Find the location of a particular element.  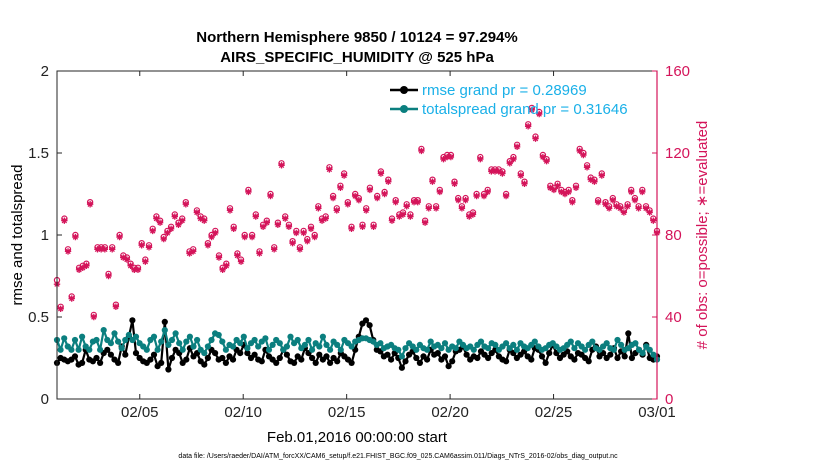

x-tick-label-2: 02/15 is located at coordinates (347, 412).